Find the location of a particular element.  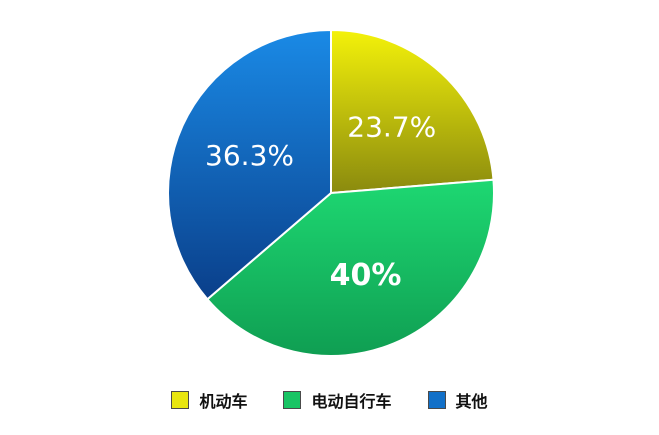

data-label-e-bike: 40% is located at coordinates (366, 275).